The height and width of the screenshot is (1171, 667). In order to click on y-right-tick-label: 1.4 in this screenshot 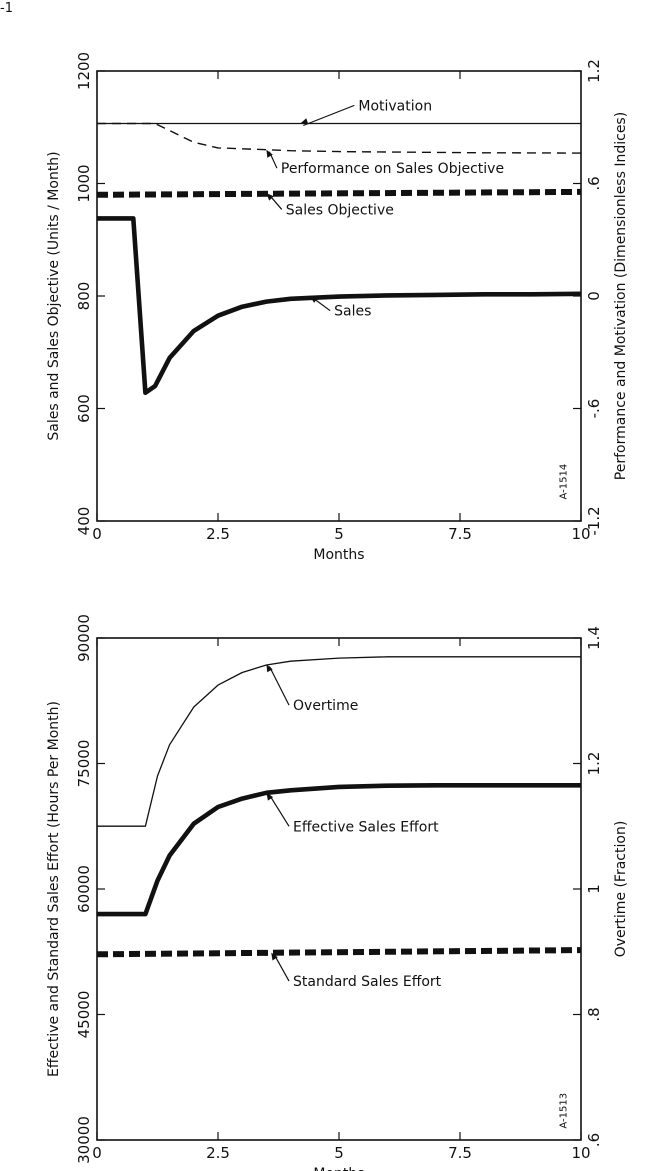, I will do `click(594, 638)`.